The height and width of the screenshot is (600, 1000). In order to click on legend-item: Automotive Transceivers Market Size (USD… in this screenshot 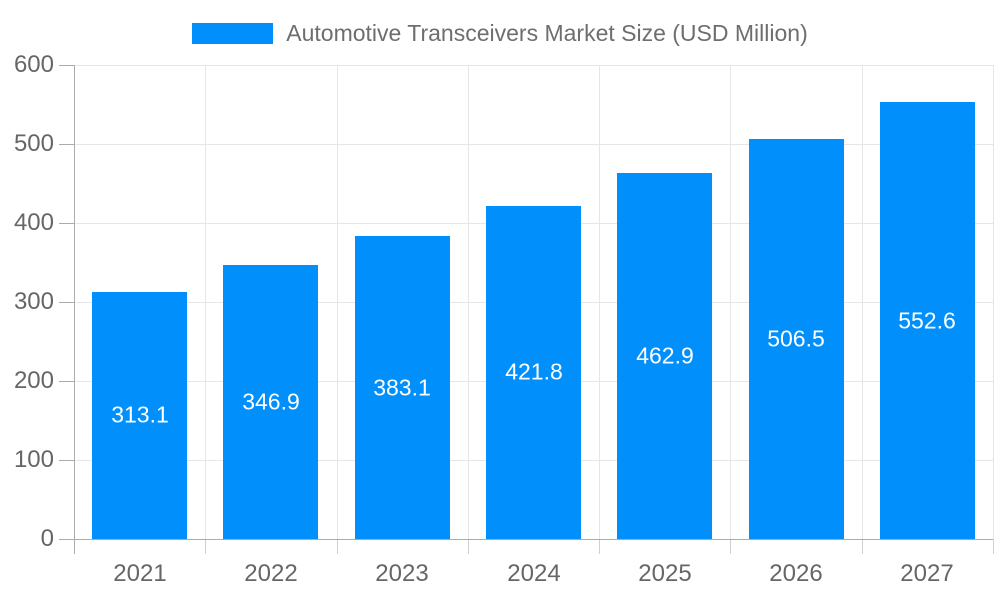, I will do `click(500, 33)`.